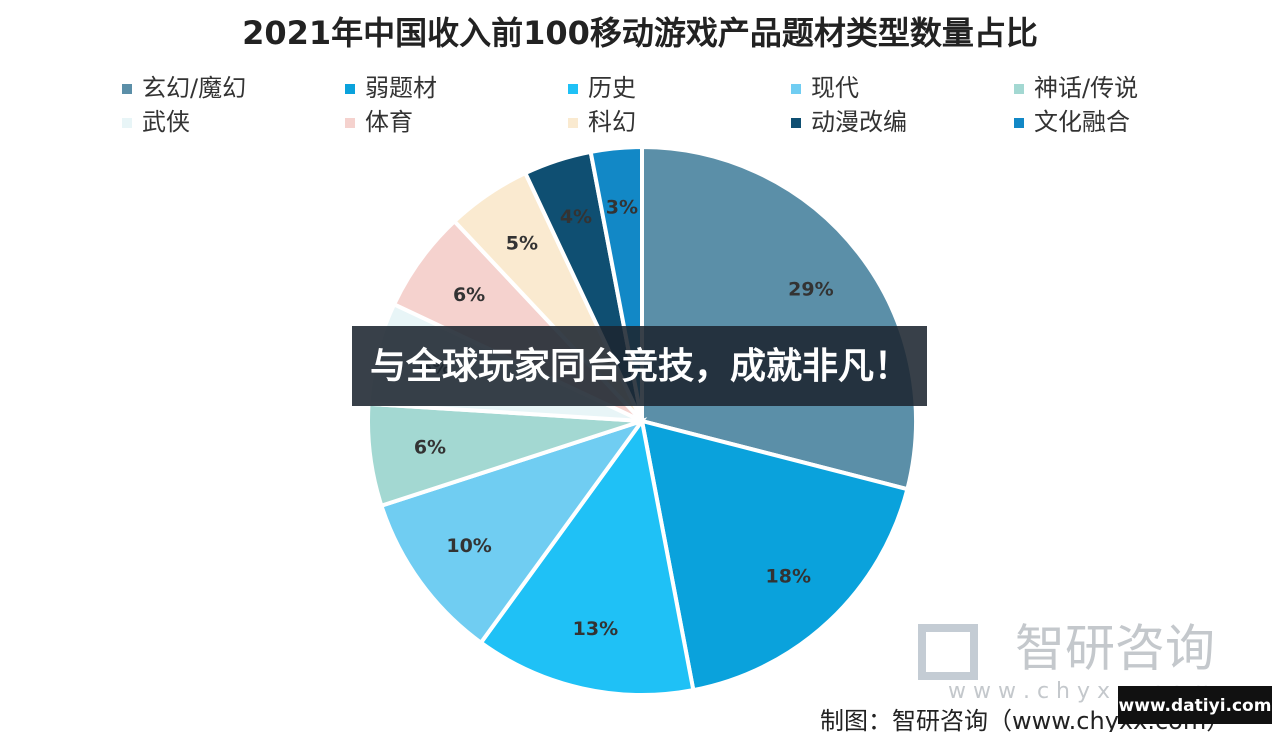  What do you see at coordinates (1086, 88) in the screenshot?
I see `legend-label: 神话/传说` at bounding box center [1086, 88].